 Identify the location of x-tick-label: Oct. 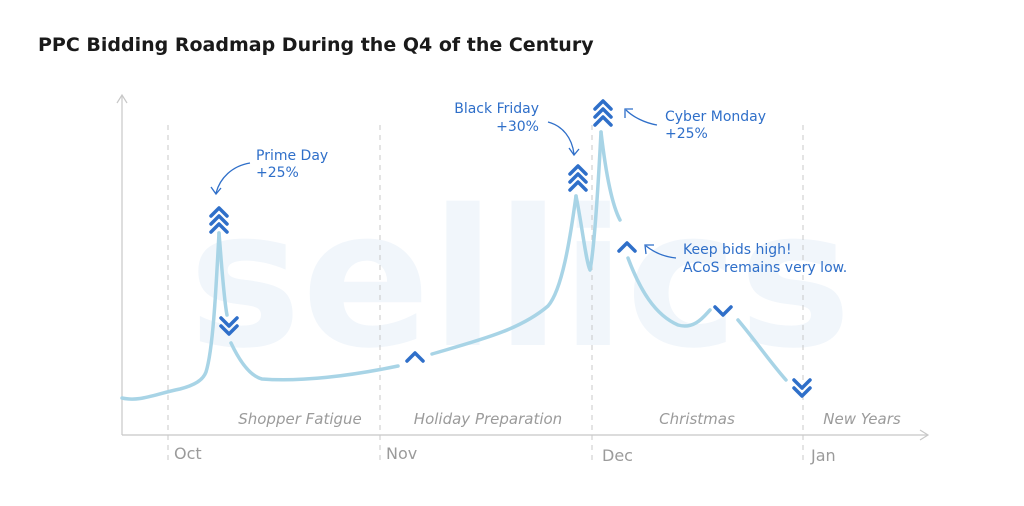
(188, 453).